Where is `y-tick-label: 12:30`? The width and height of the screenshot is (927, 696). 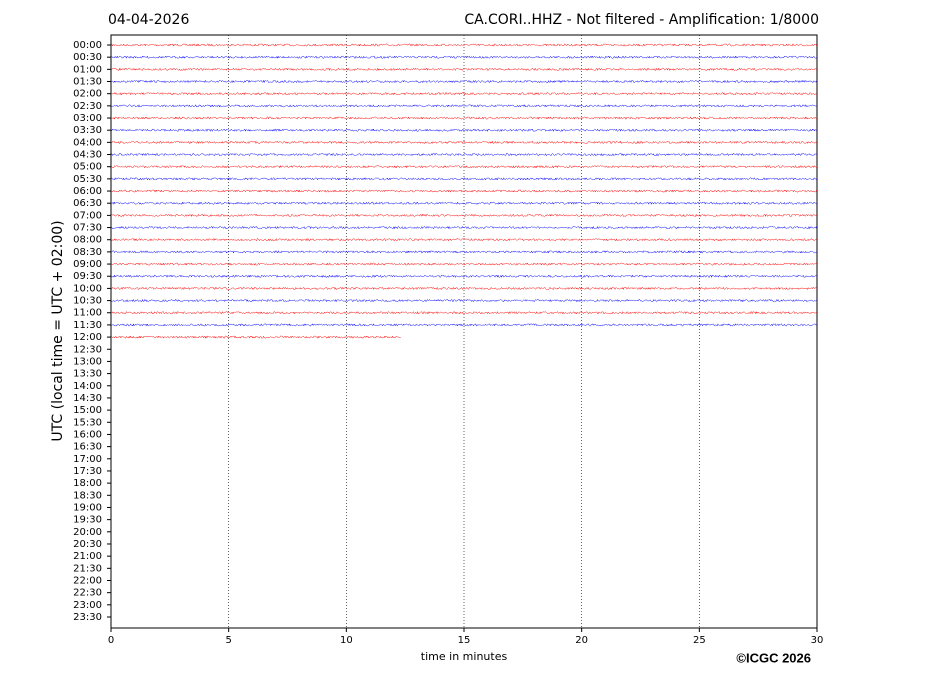
y-tick-label: 12:30 is located at coordinates (87, 349).